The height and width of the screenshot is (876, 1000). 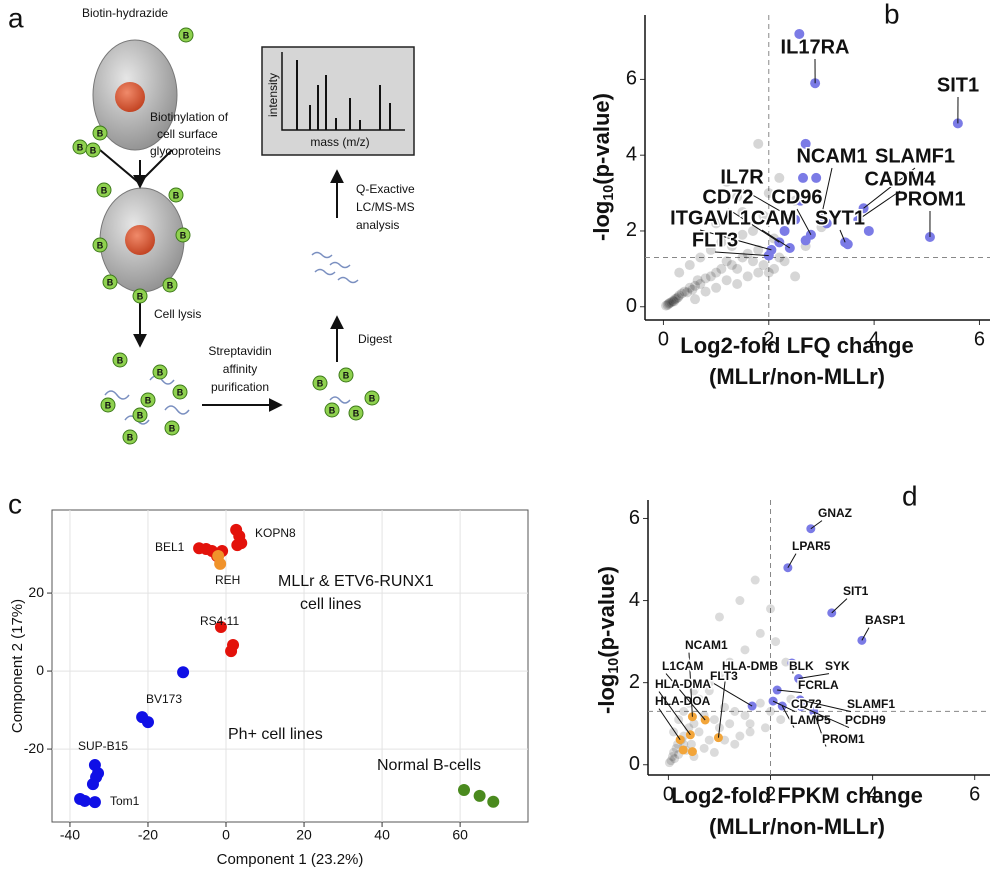 I want to click on point-label: BASP1, so click(x=885, y=620).